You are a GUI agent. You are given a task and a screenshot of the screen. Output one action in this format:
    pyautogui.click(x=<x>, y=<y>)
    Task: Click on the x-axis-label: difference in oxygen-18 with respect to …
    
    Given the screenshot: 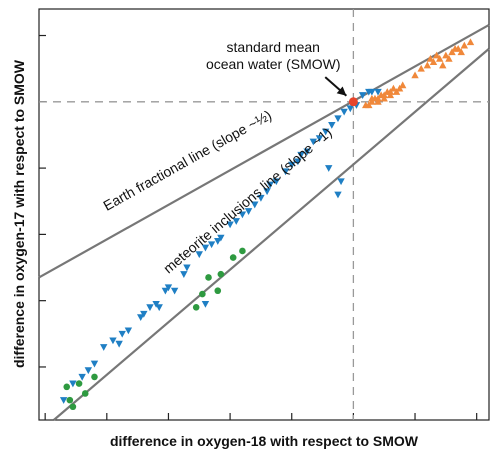 What is the action you would take?
    pyautogui.click(x=264, y=441)
    